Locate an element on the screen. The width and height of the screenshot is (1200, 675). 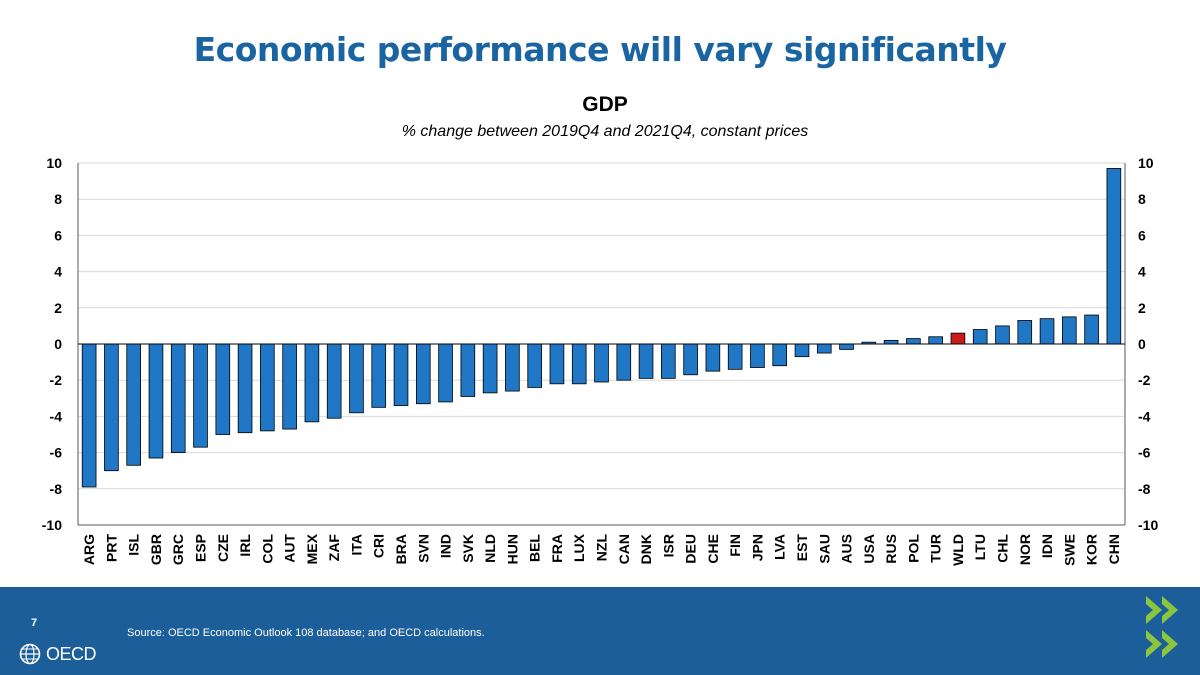
bar-nld is located at coordinates (490, 368).